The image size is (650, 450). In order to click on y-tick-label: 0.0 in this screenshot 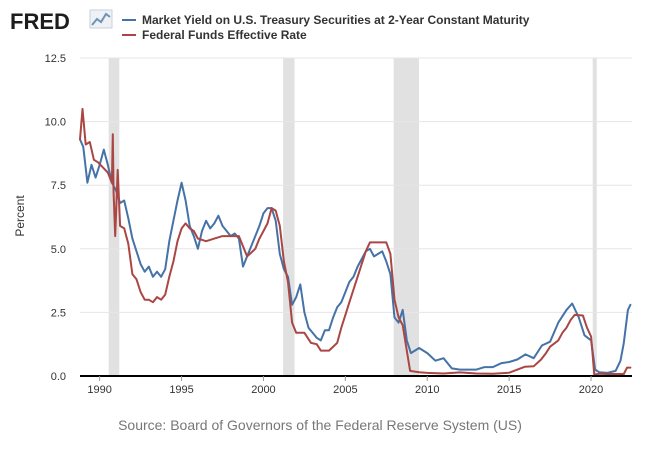, I will do `click(58, 377)`.